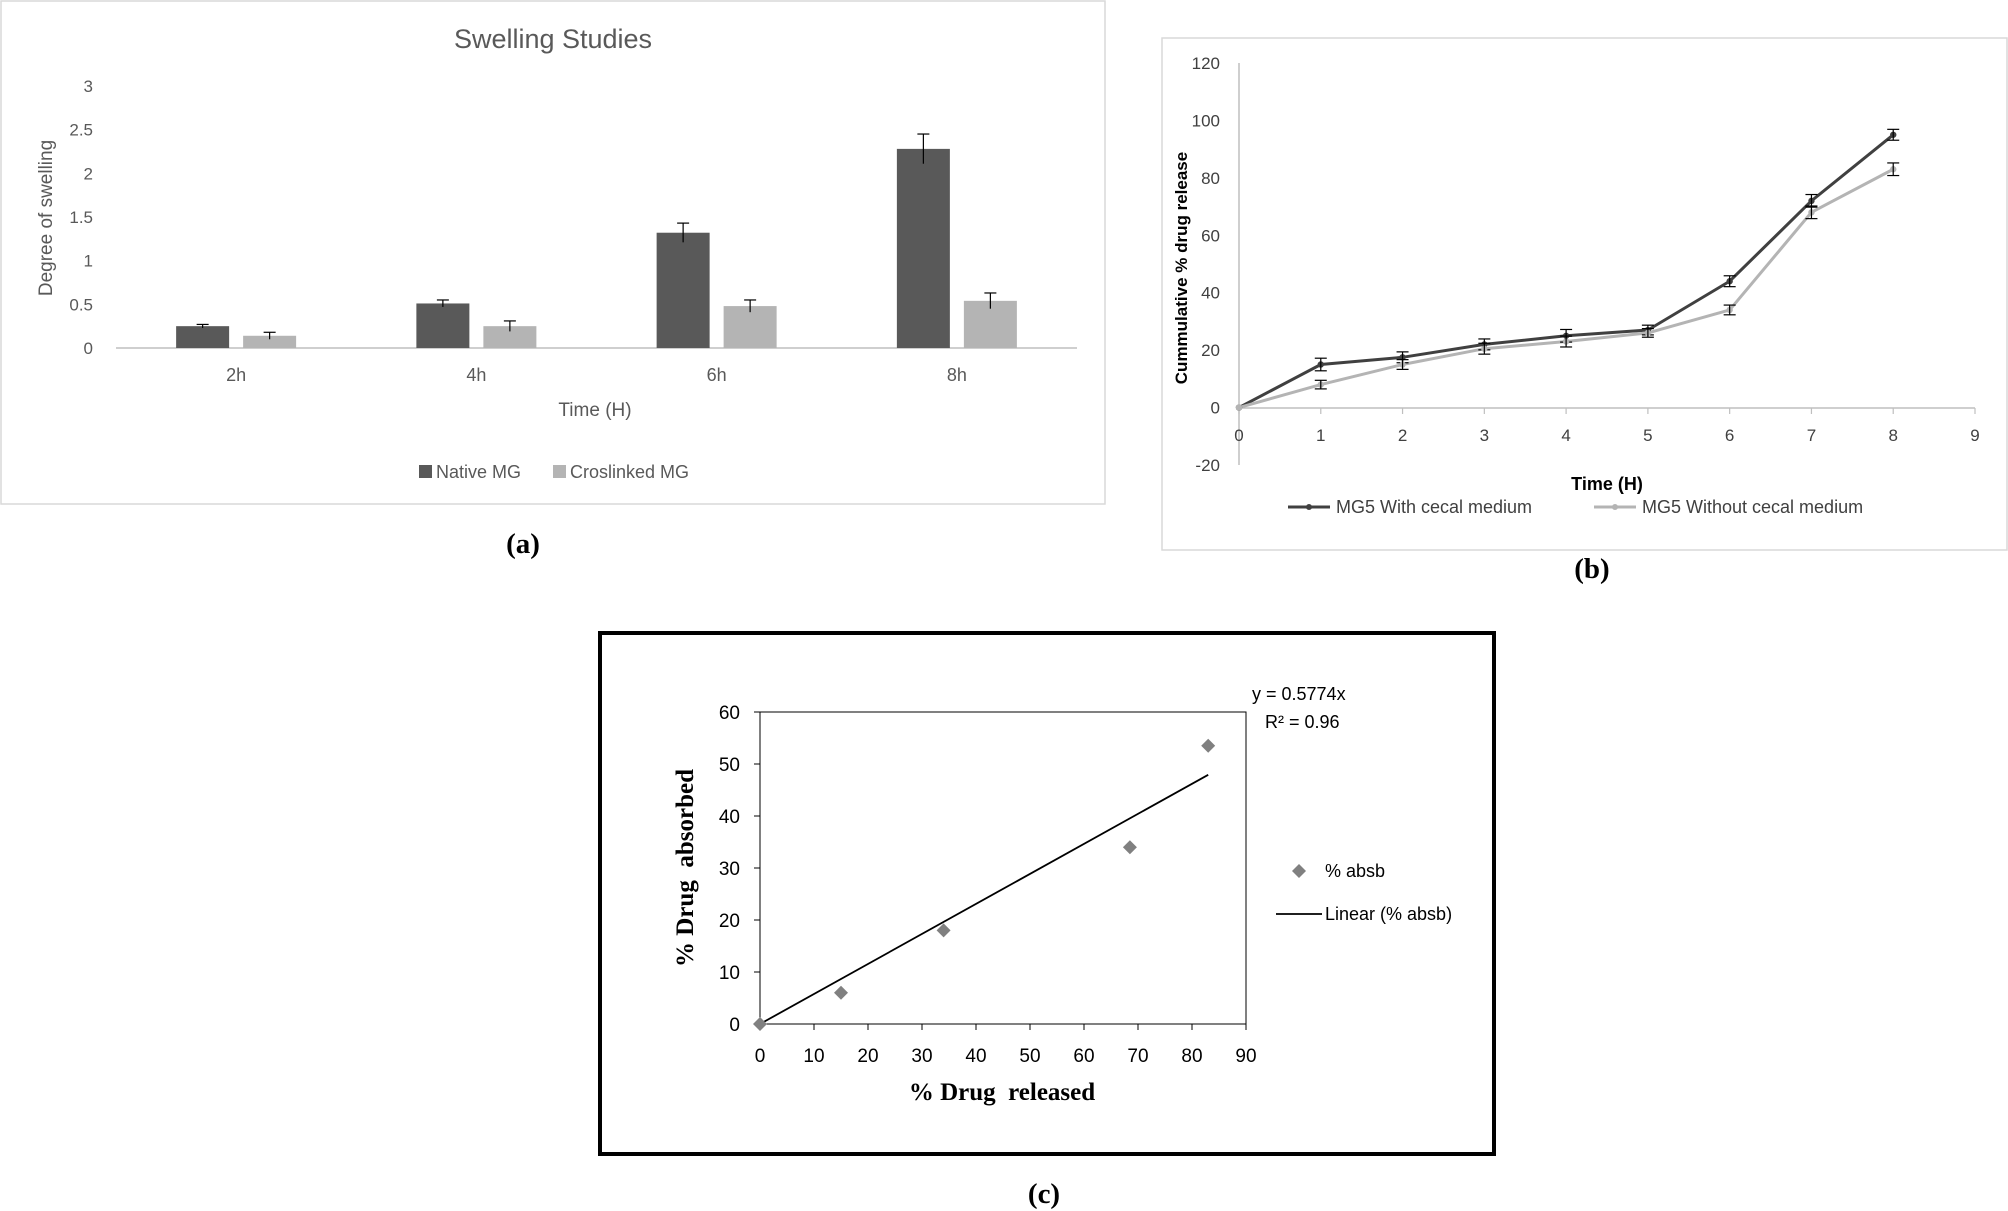 This screenshot has width=2008, height=1211. I want to click on legend-label-with-cecal: MG5 With cecal medium, so click(1434, 507).